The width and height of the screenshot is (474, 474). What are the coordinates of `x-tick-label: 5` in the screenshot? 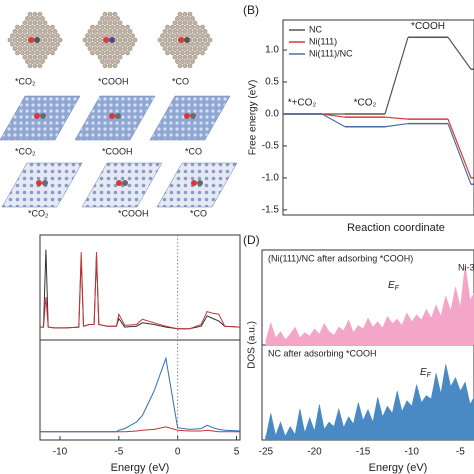 It's located at (237, 452).